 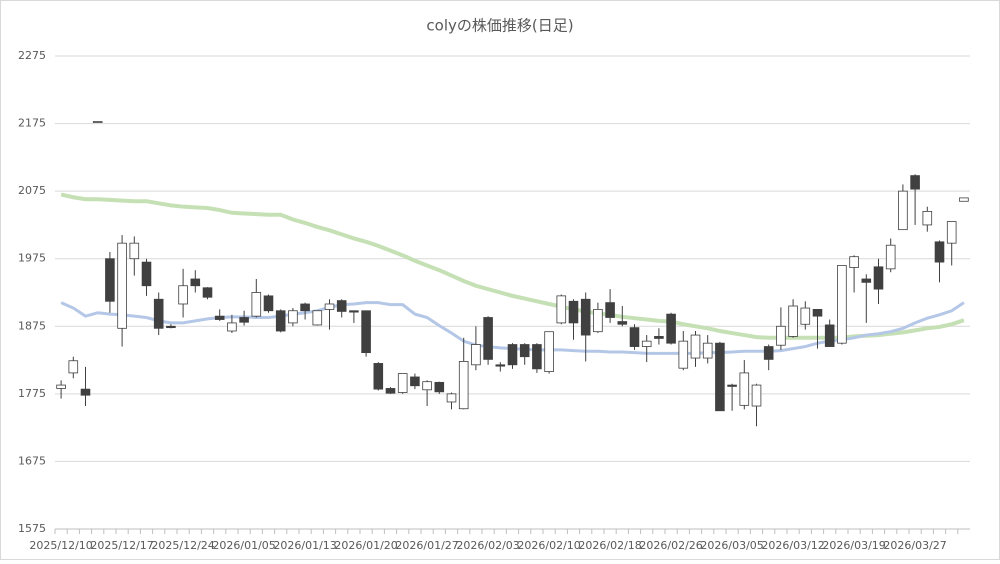 What do you see at coordinates (32, 258) in the screenshot?
I see `y-tick-label: 1975` at bounding box center [32, 258].